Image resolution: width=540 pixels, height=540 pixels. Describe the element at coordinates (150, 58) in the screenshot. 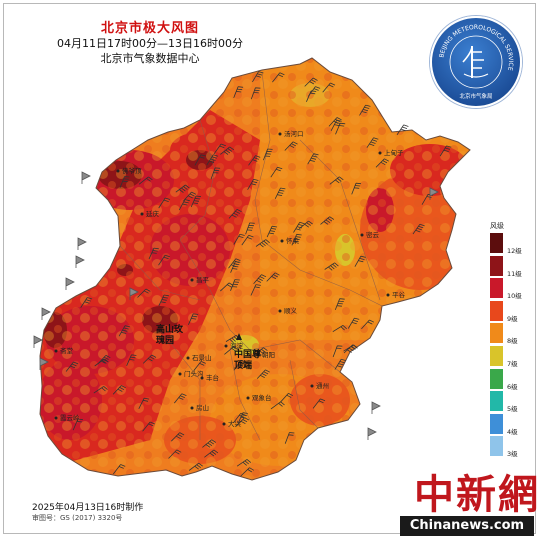

I see `issuer: 北京市气象数据中心` at that location.